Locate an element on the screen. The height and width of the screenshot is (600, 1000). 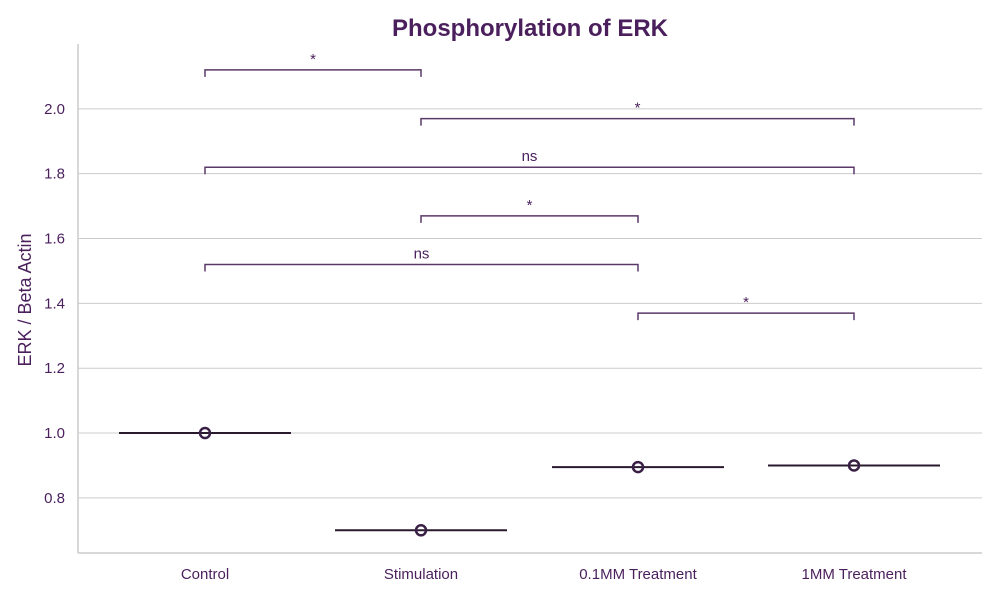
x-tick-label: 0.1MM Treatment is located at coordinates (638, 574).